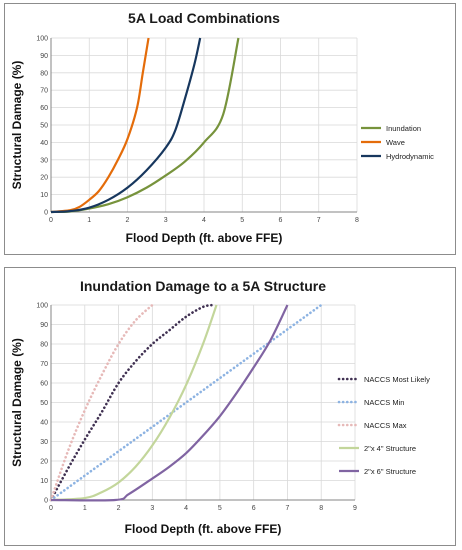 The height and width of the screenshot is (550, 462). I want to click on series-line-wave, so click(100, 125).